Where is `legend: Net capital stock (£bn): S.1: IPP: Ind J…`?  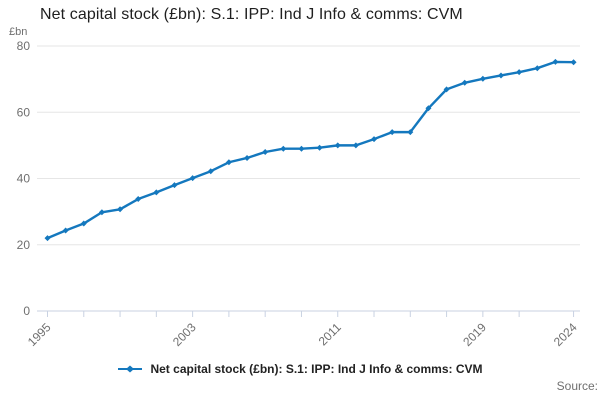 legend: Net capital stock (£bn): S.1: IPP: Ind J… is located at coordinates (300, 369).